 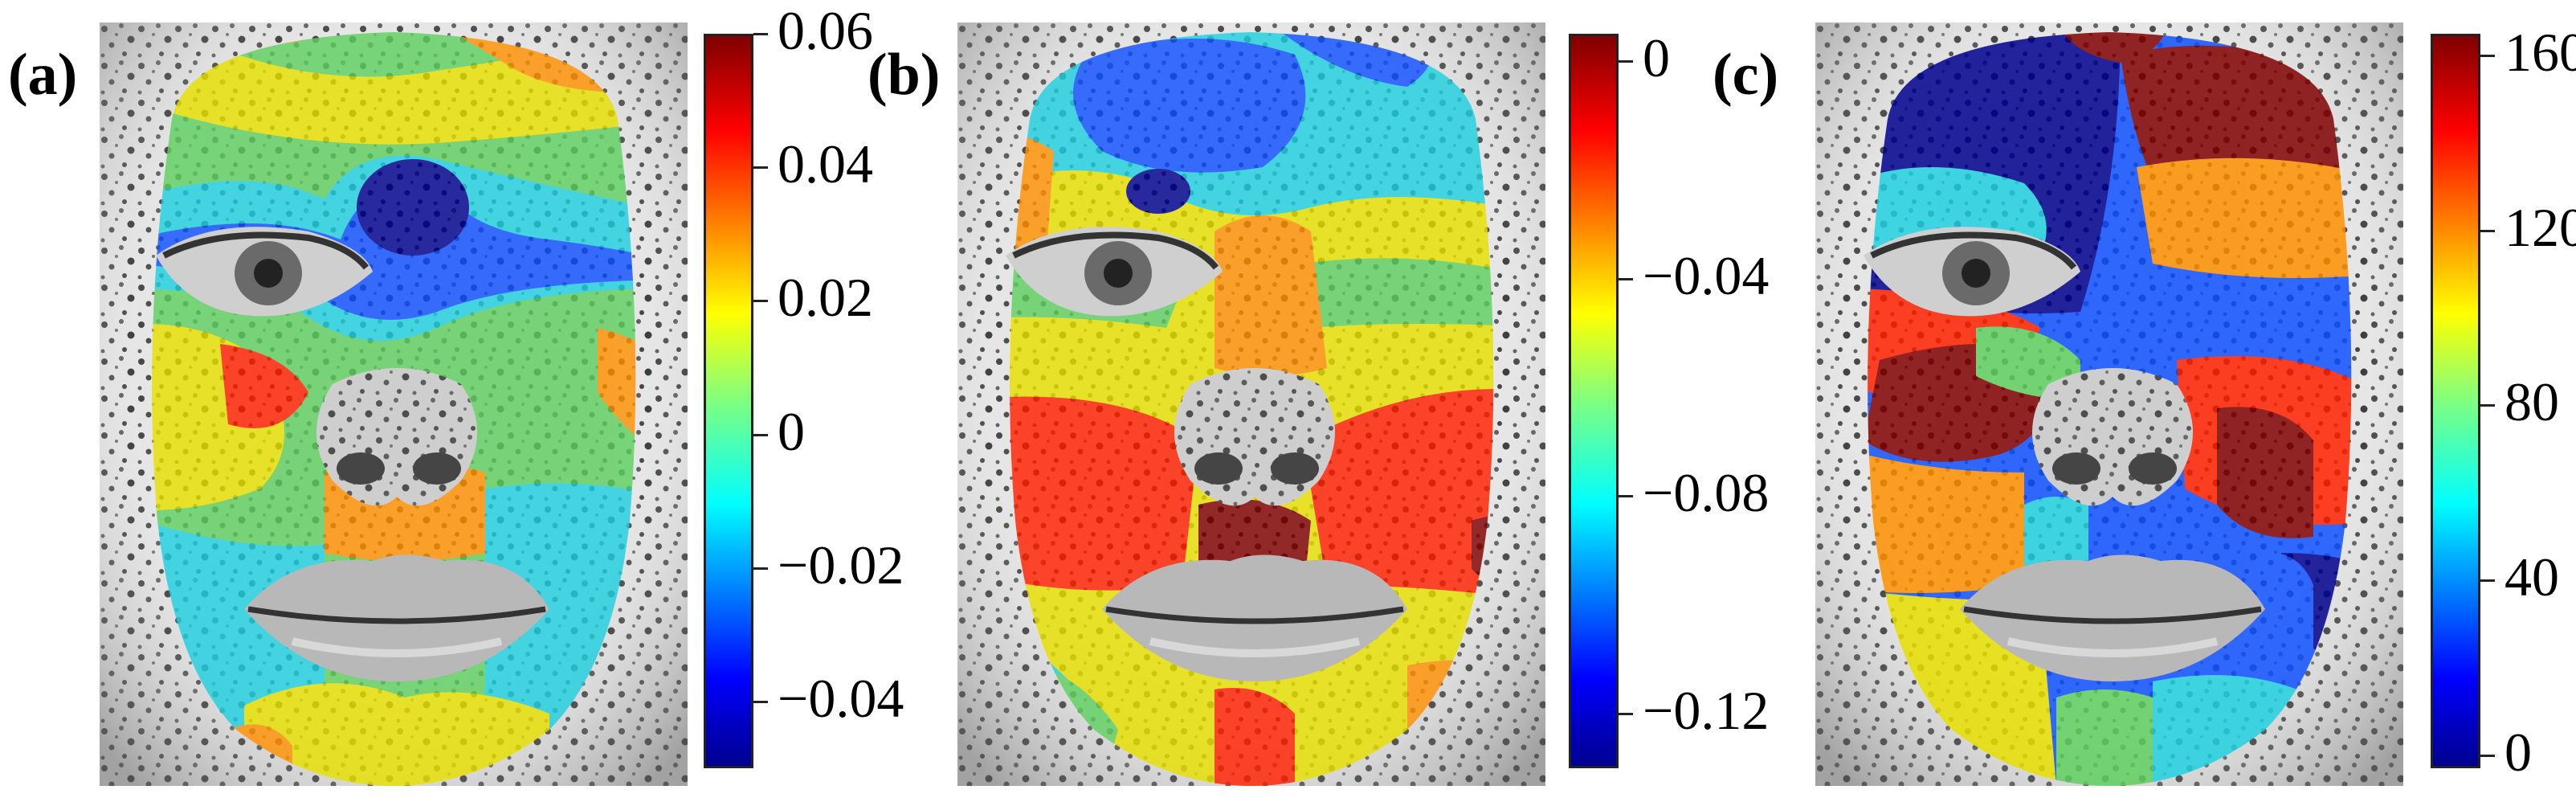 What do you see at coordinates (43, 75) in the screenshot?
I see `panel-label: (a)` at bounding box center [43, 75].